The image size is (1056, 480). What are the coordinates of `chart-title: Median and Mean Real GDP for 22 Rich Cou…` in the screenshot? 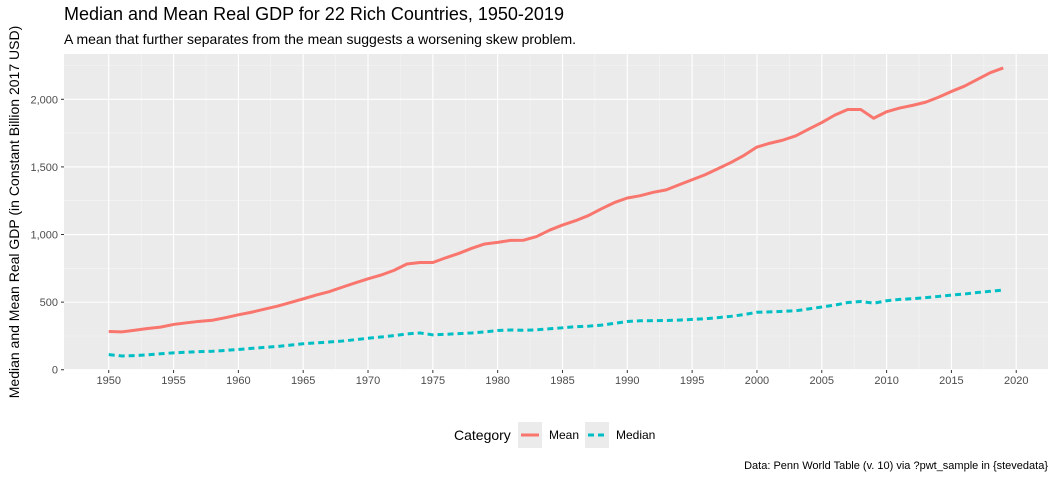 It's located at (314, 14).